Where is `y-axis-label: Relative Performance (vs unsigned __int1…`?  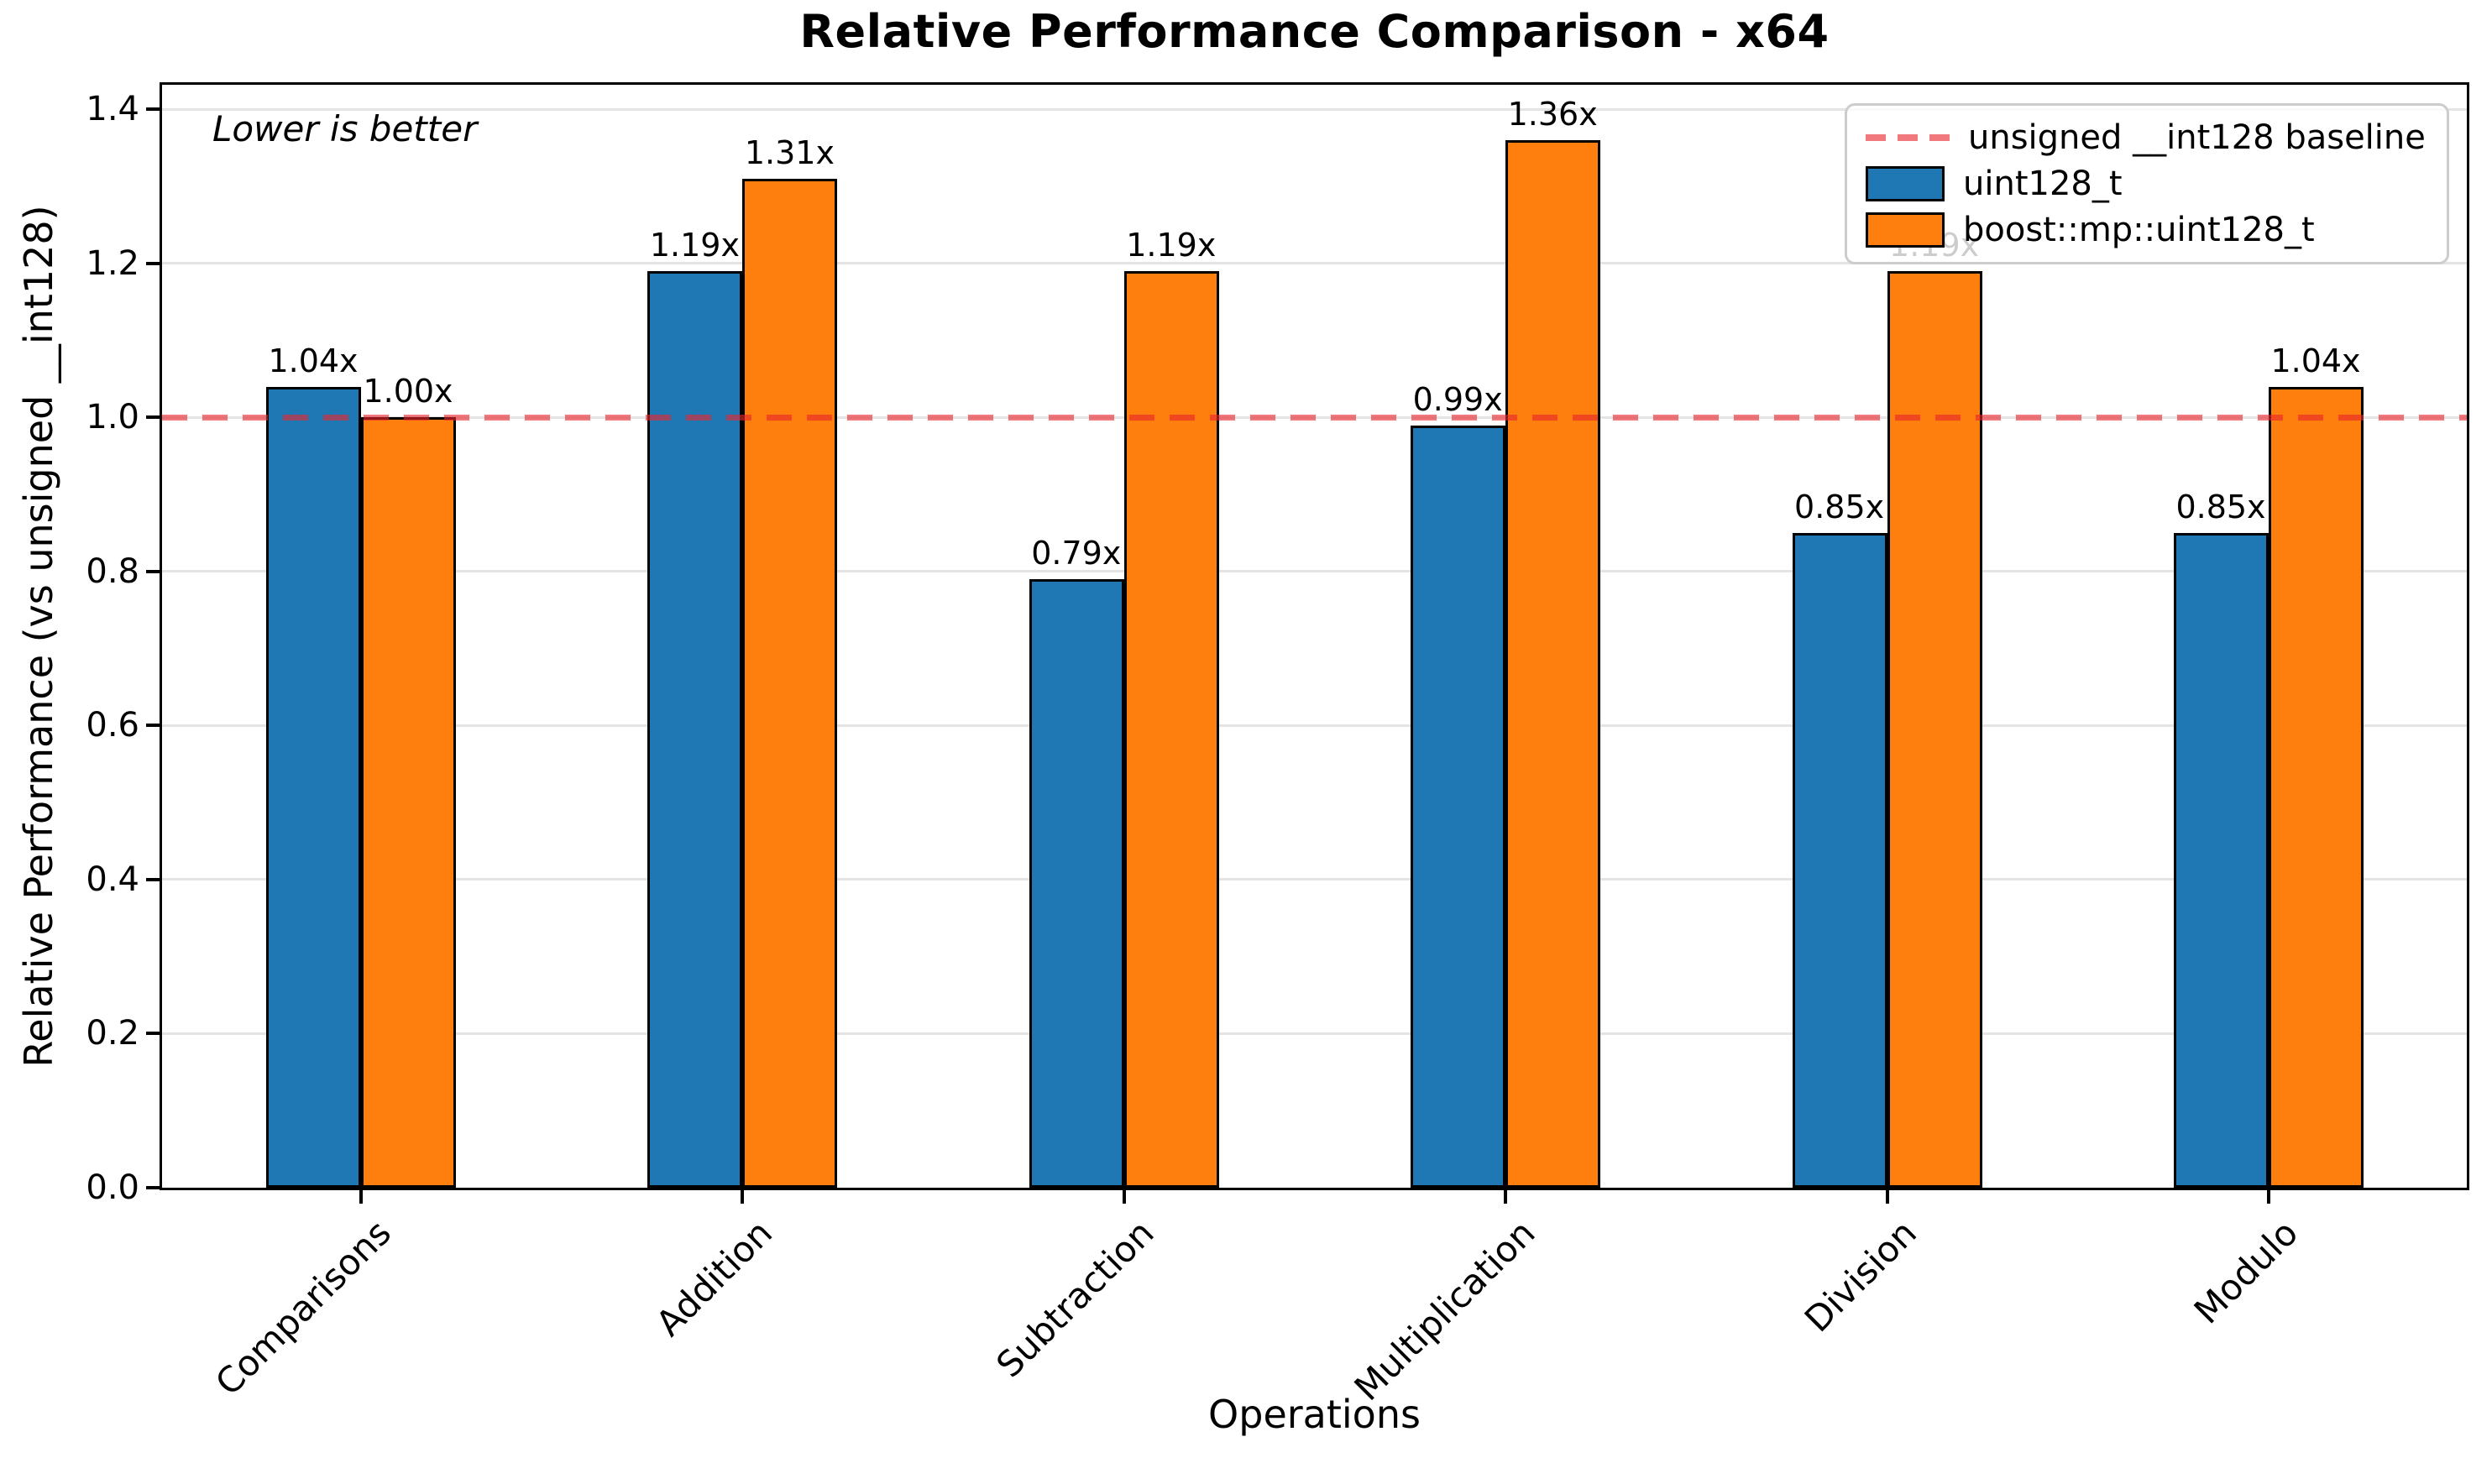
y-axis-label: Relative Performance (vs unsigned __int1… is located at coordinates (38, 636).